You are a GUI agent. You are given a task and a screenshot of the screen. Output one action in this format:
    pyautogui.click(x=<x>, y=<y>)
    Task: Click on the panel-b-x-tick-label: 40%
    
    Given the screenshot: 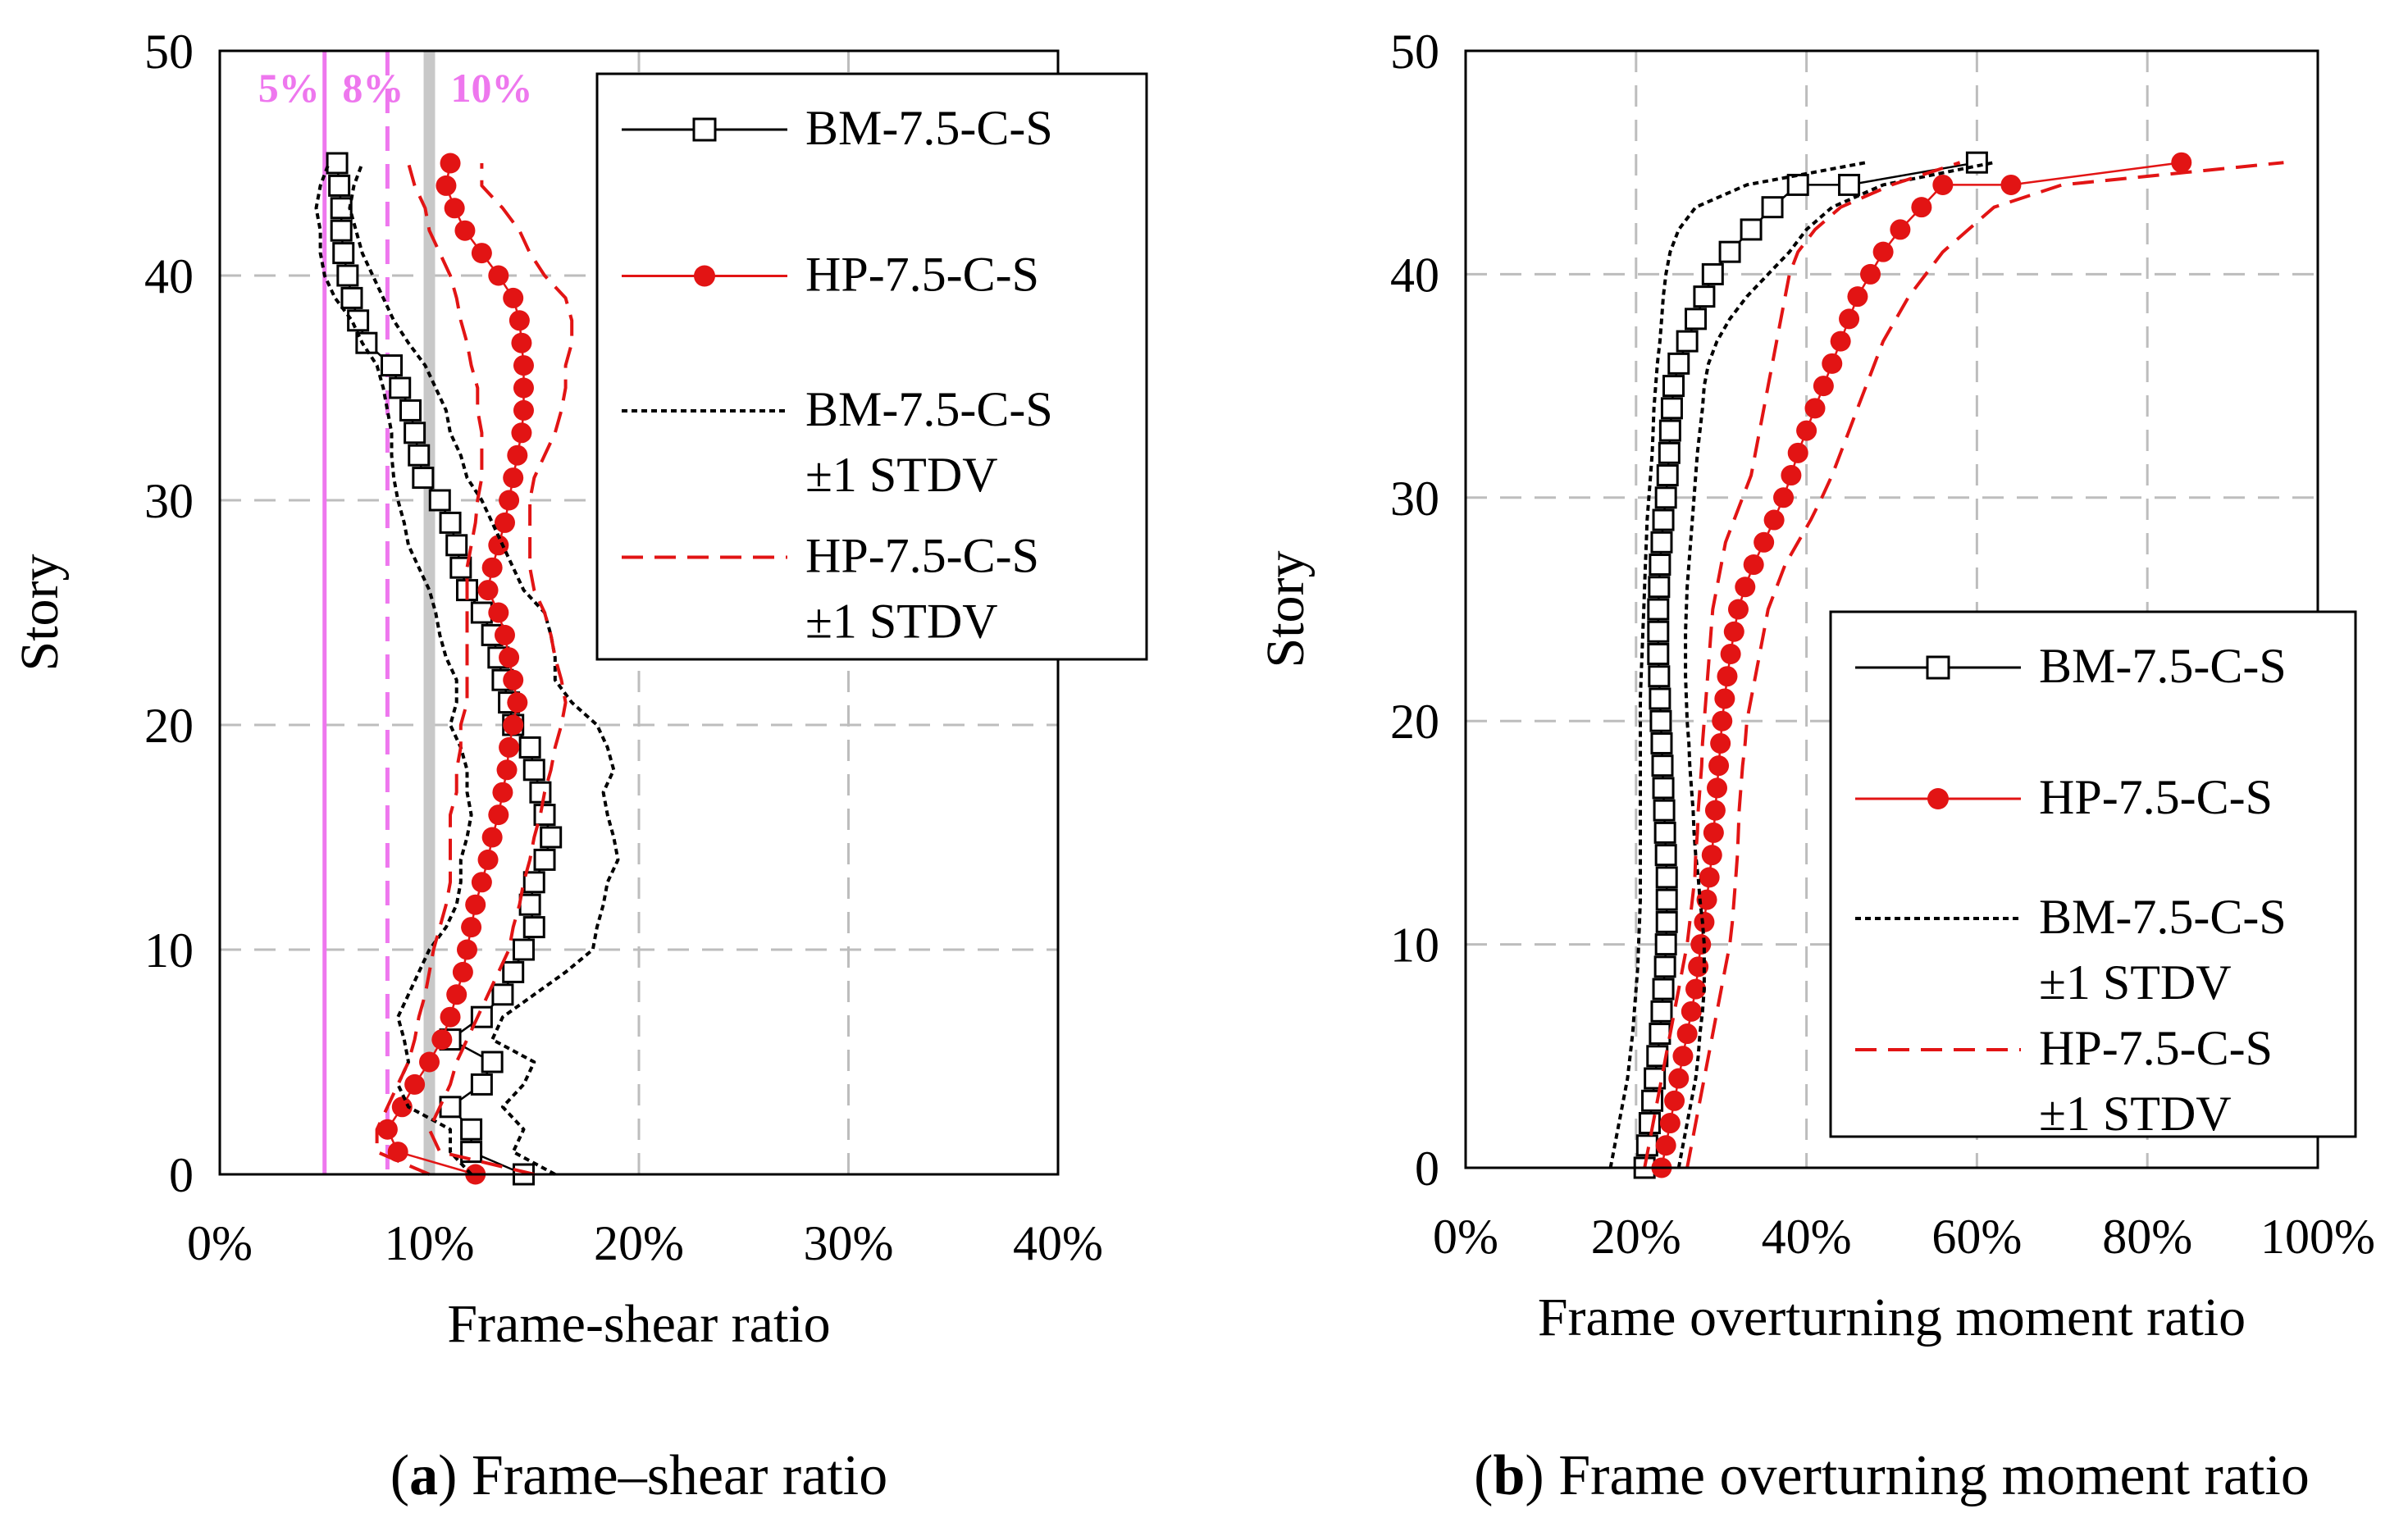 What is the action you would take?
    pyautogui.click(x=1807, y=1237)
    